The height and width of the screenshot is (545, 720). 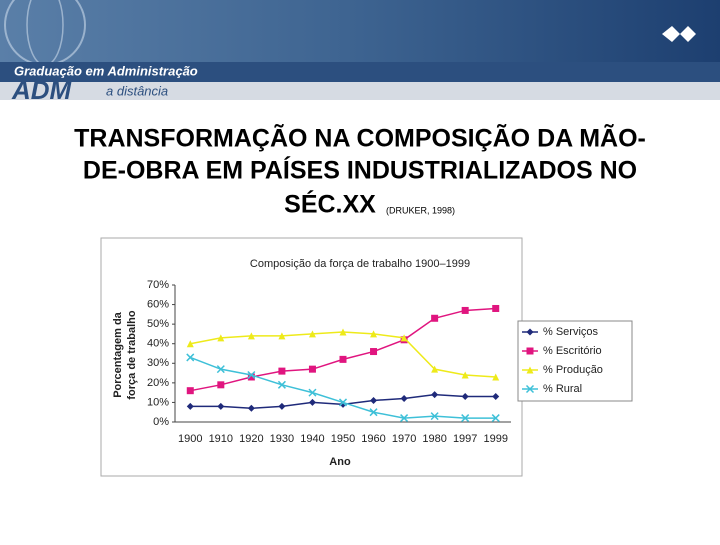 What do you see at coordinates (340, 462) in the screenshot?
I see `x-axis-label: Ano` at bounding box center [340, 462].